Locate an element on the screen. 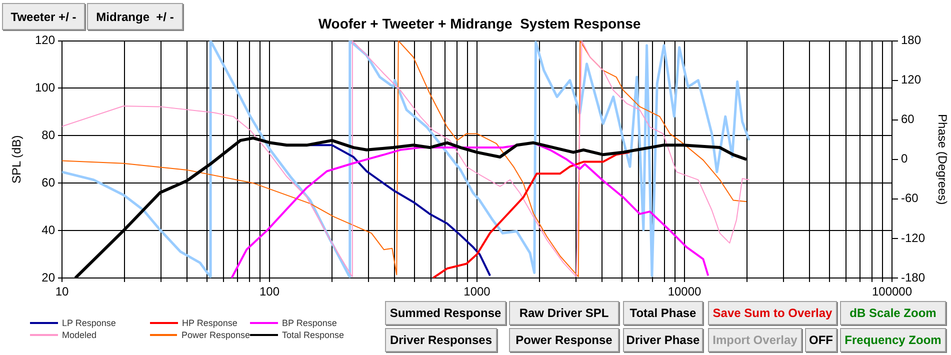 This screenshot has height=355, width=951. button: Driver Responses is located at coordinates (441, 340).